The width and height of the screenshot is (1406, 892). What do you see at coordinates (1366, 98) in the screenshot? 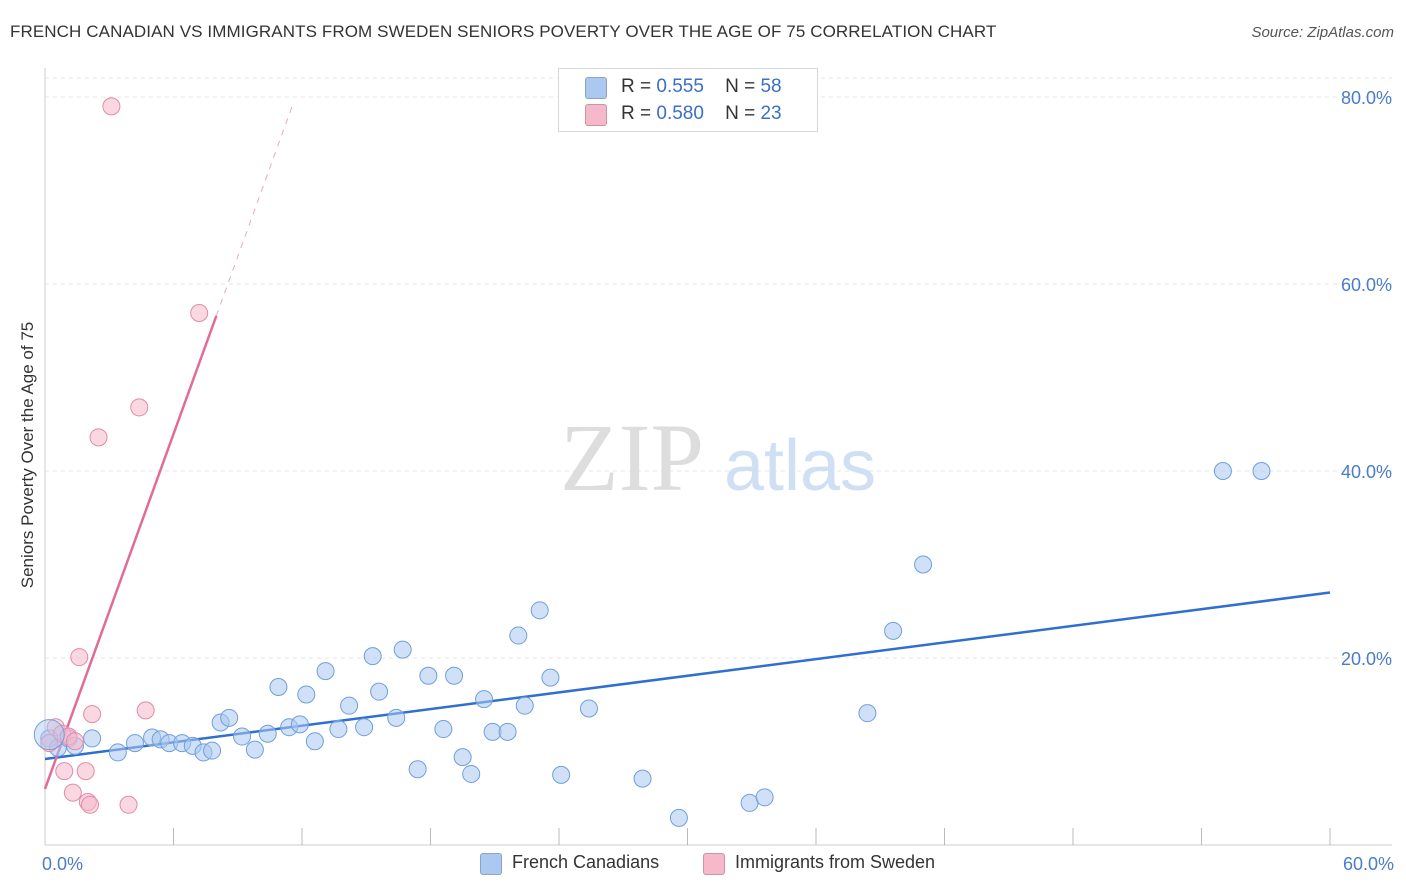
I see `y-tick-label: 80.0%` at bounding box center [1366, 98].